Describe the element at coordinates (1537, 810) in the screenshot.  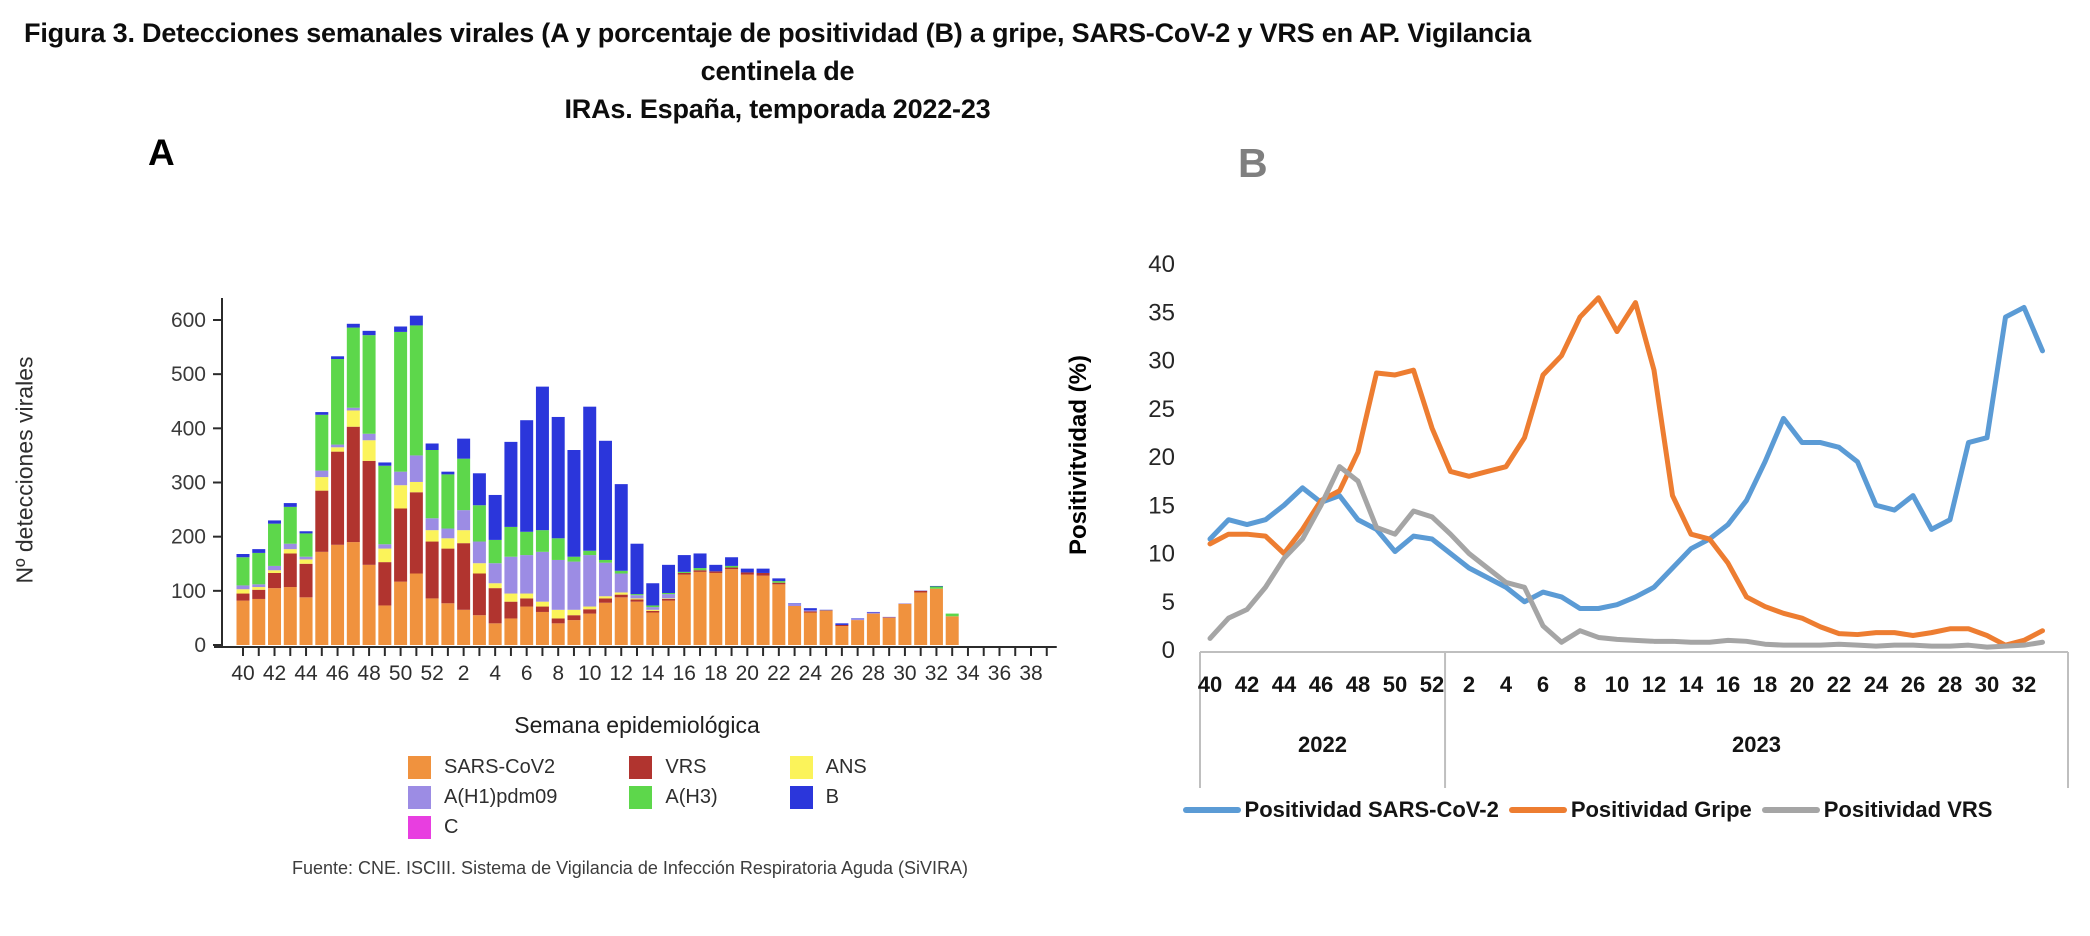
I see `legend-line-icon` at that location.